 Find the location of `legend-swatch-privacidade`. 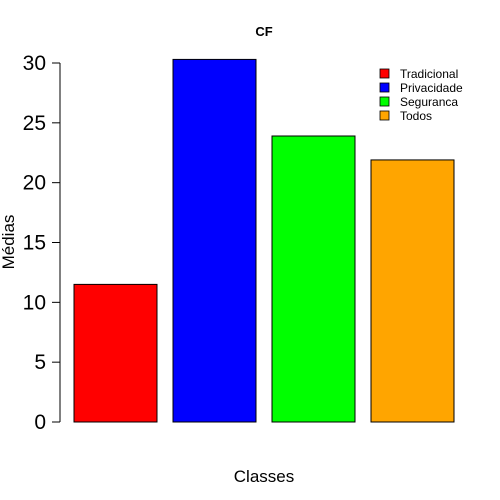

legend-swatch-privacidade is located at coordinates (384, 87).